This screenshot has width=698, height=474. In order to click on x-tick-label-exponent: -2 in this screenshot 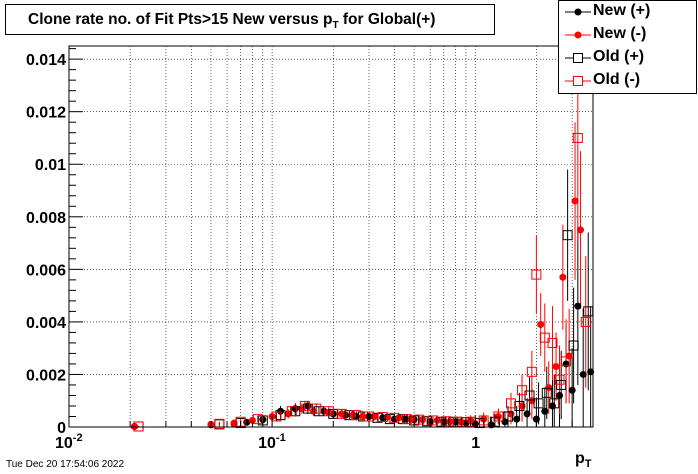, I will do `click(78, 438)`.